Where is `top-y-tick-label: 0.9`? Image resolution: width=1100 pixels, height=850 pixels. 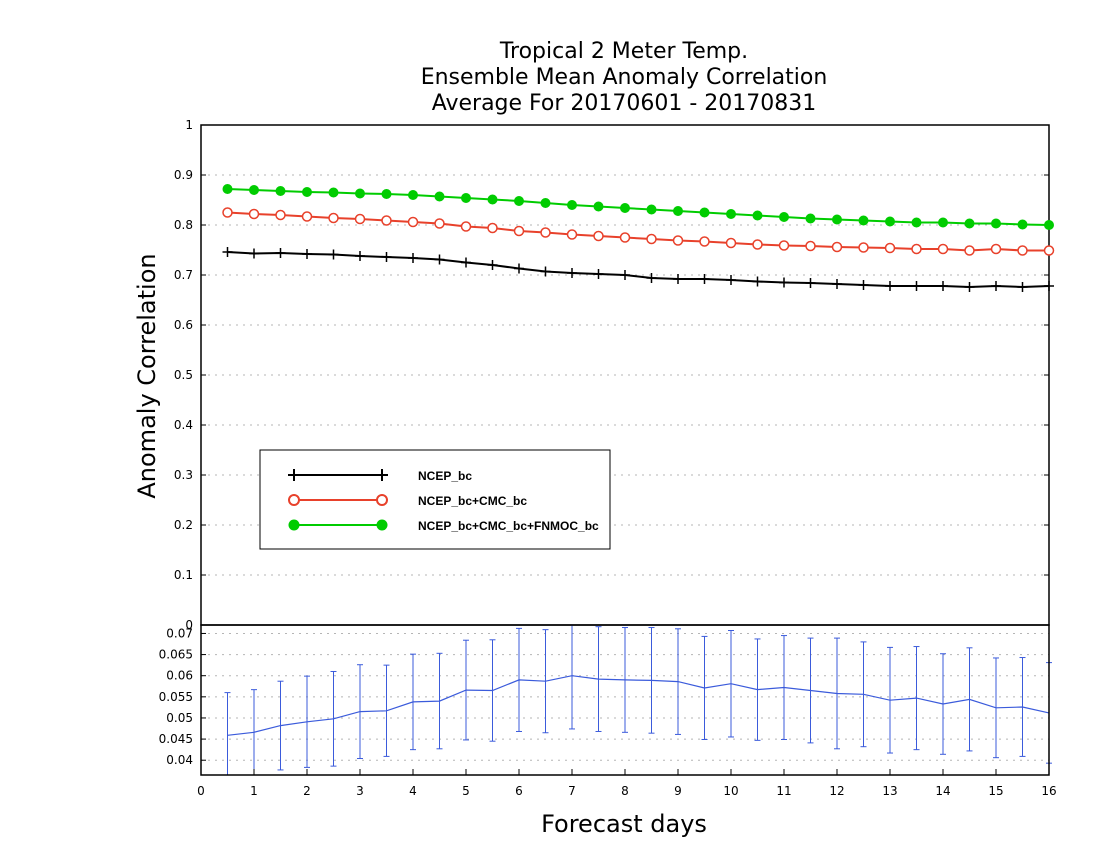 top-y-tick-label: 0.9 is located at coordinates (183, 175).